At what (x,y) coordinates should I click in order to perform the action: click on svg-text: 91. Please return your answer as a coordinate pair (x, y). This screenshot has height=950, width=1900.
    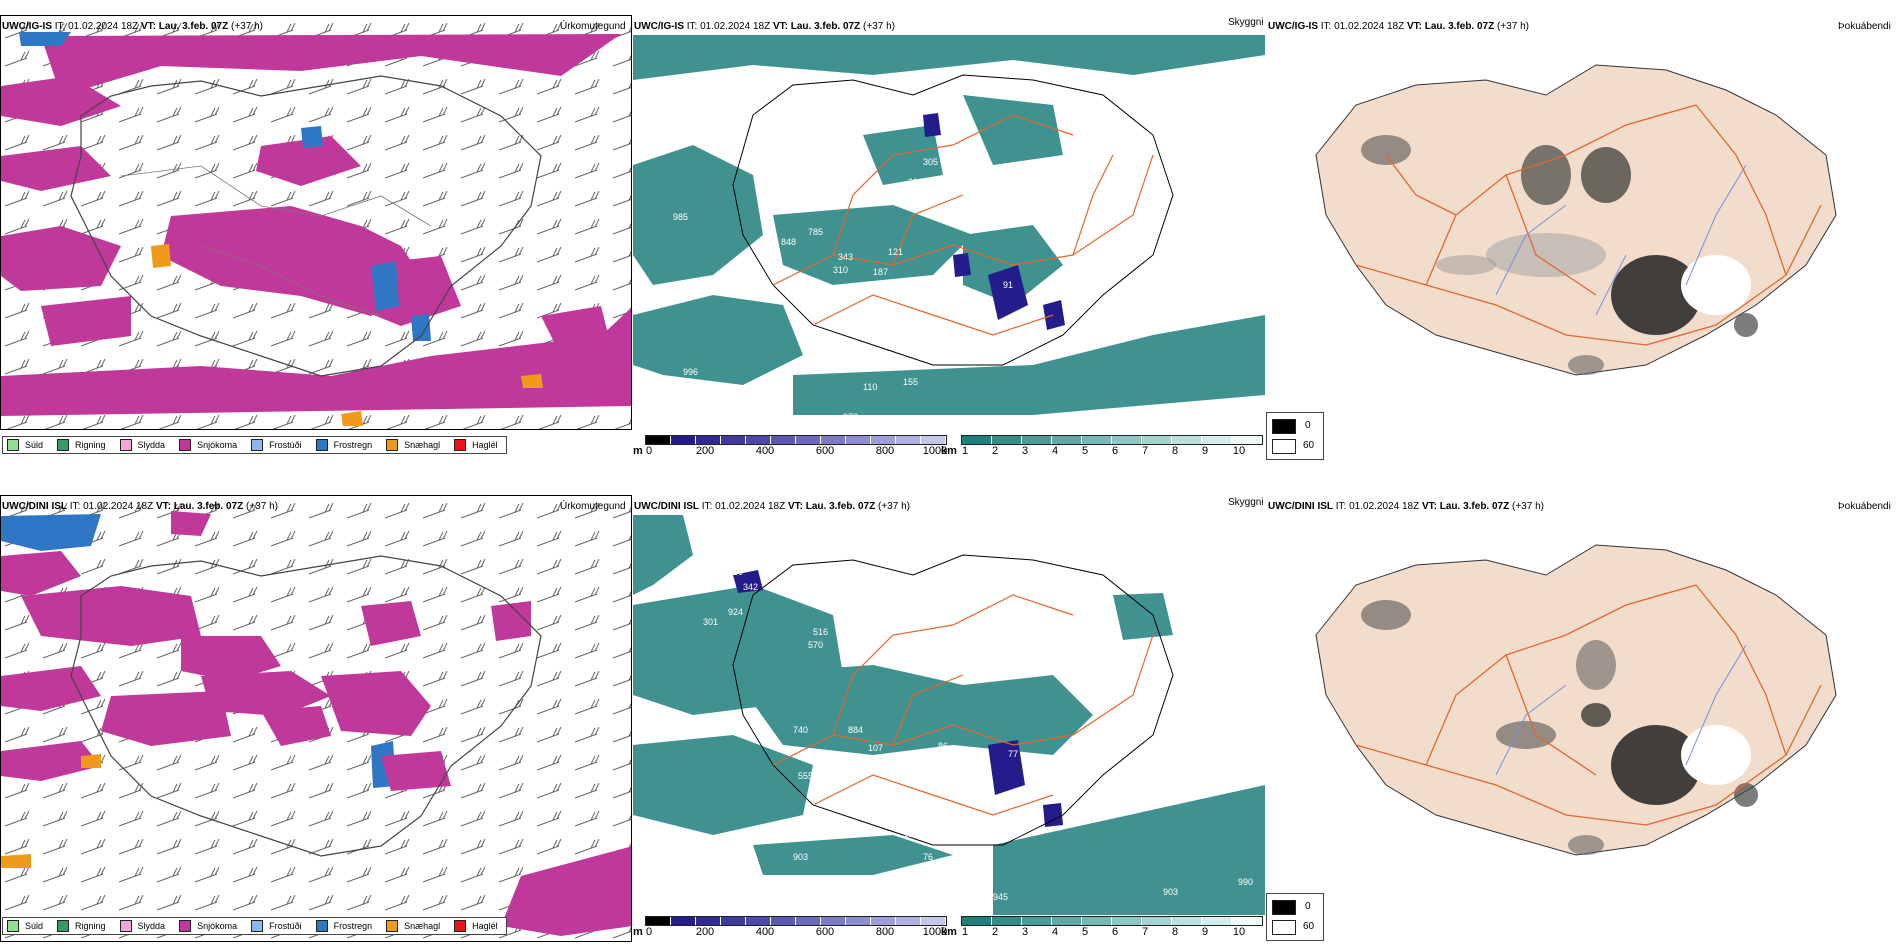
    Looking at the image, I should click on (1008, 285).